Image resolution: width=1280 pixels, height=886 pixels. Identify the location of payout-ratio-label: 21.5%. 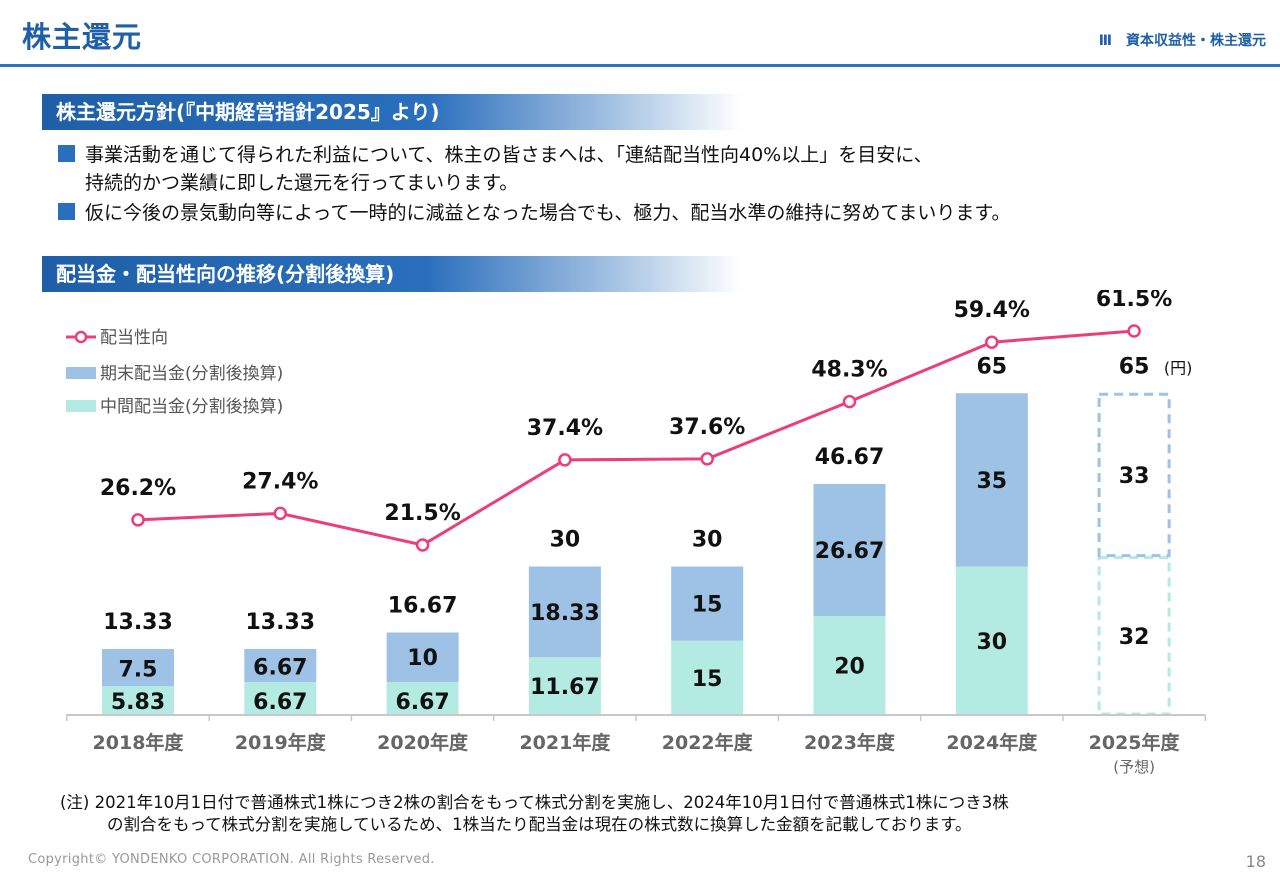
(422, 513).